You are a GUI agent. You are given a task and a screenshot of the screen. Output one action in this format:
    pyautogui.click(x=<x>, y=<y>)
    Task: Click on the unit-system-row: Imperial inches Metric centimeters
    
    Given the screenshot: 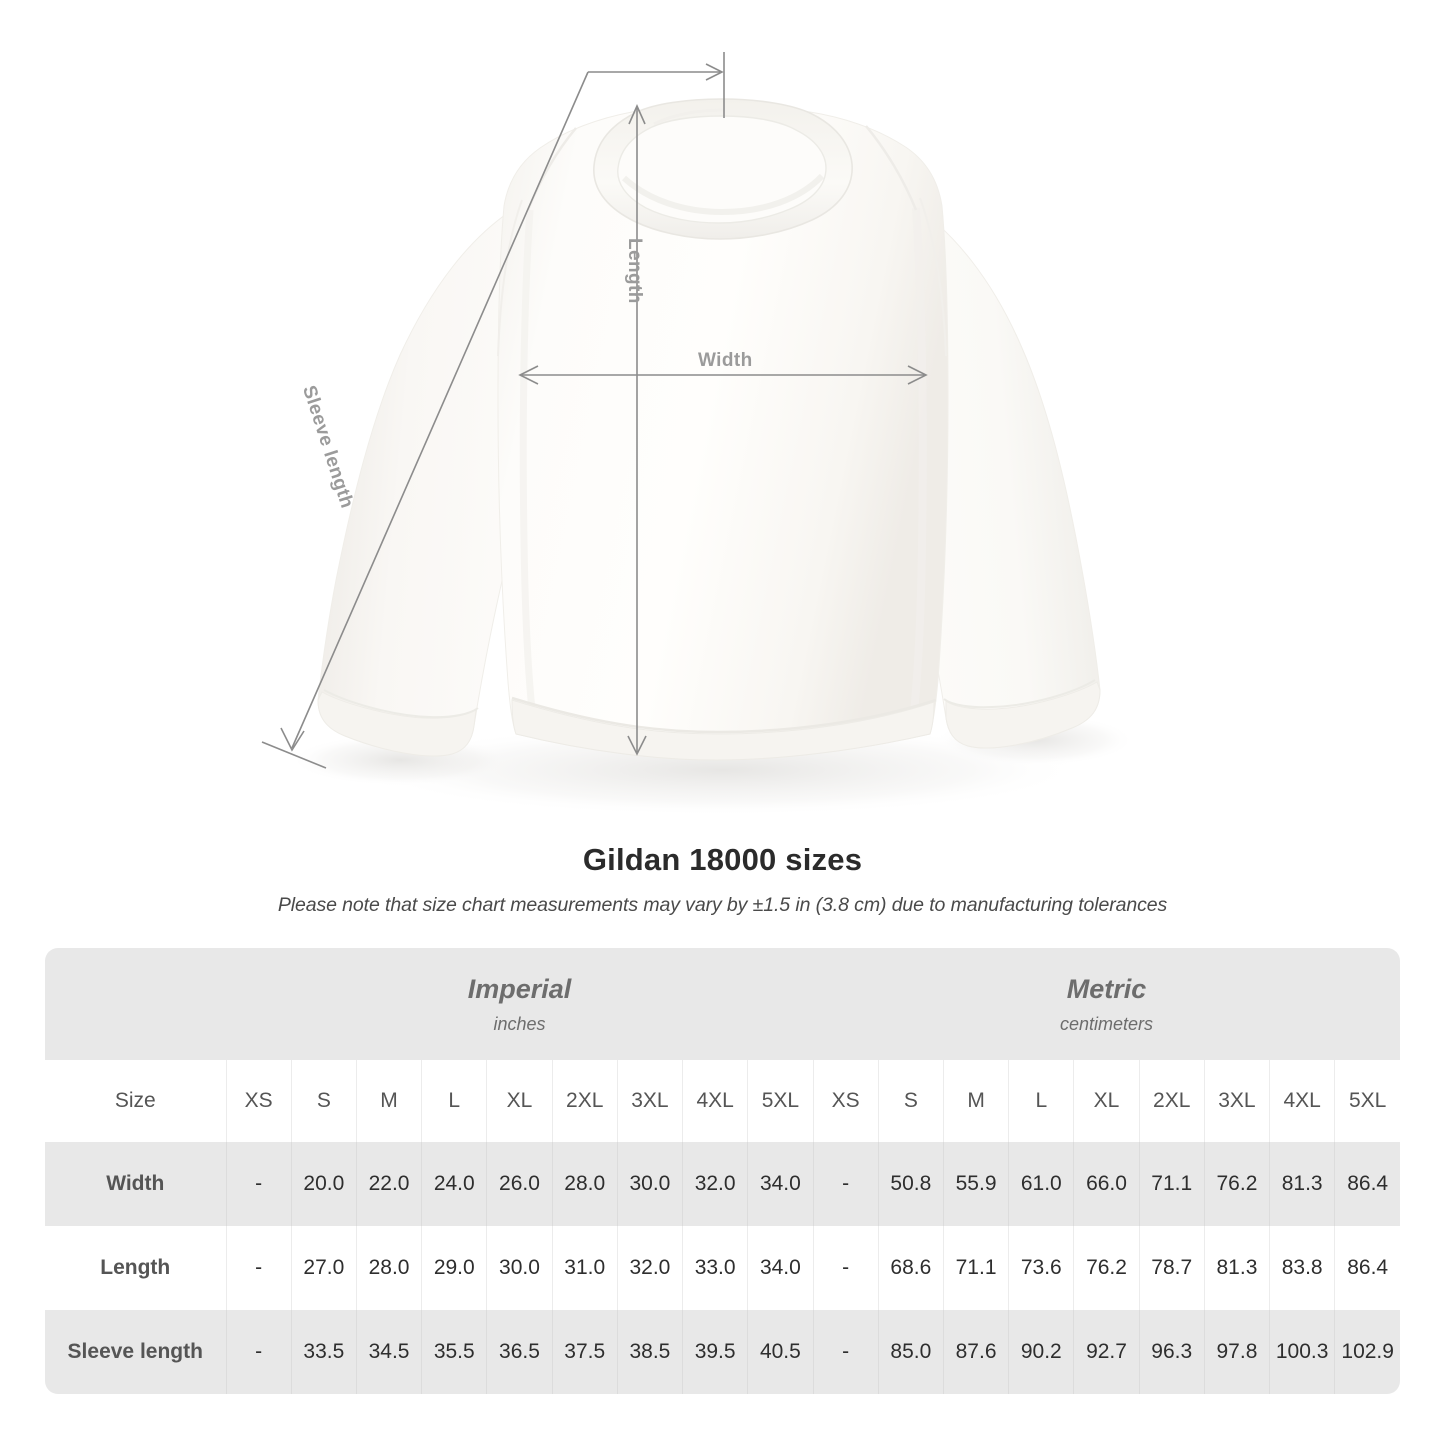 What is the action you would take?
    pyautogui.click(x=722, y=1004)
    